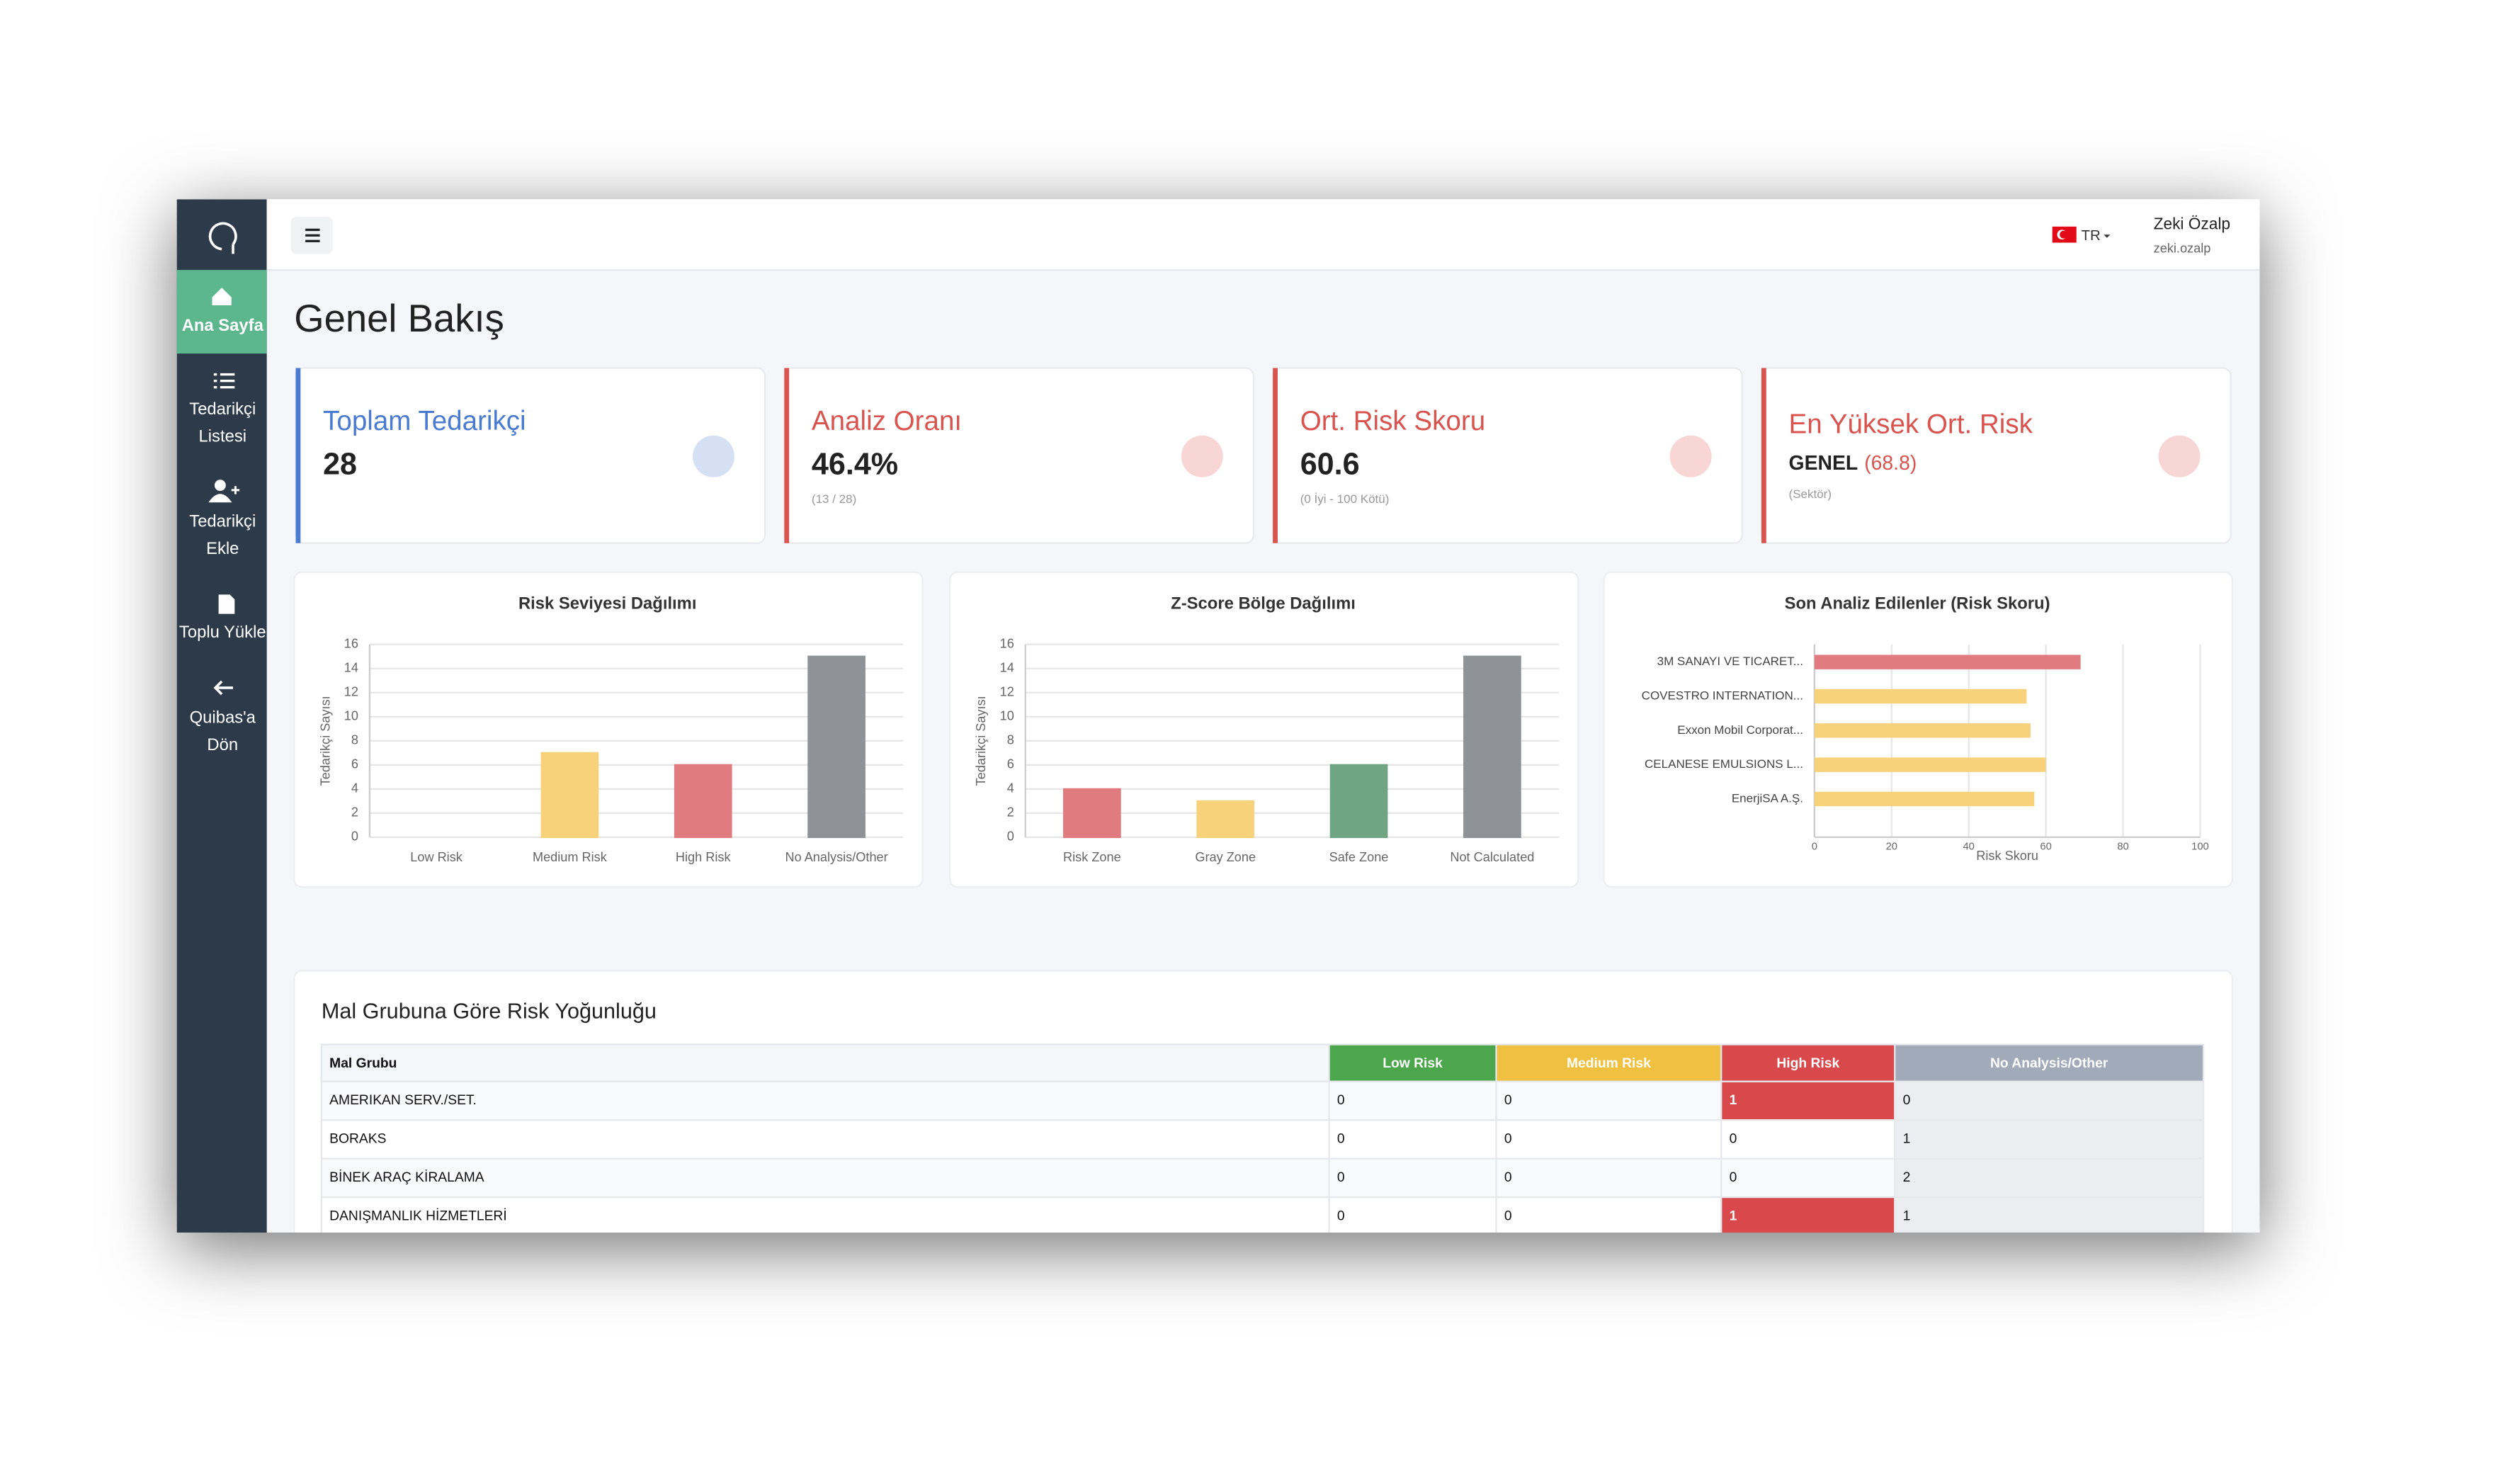 Image resolution: width=2520 pixels, height=1472 pixels. I want to click on card-value: 28, so click(340, 464).